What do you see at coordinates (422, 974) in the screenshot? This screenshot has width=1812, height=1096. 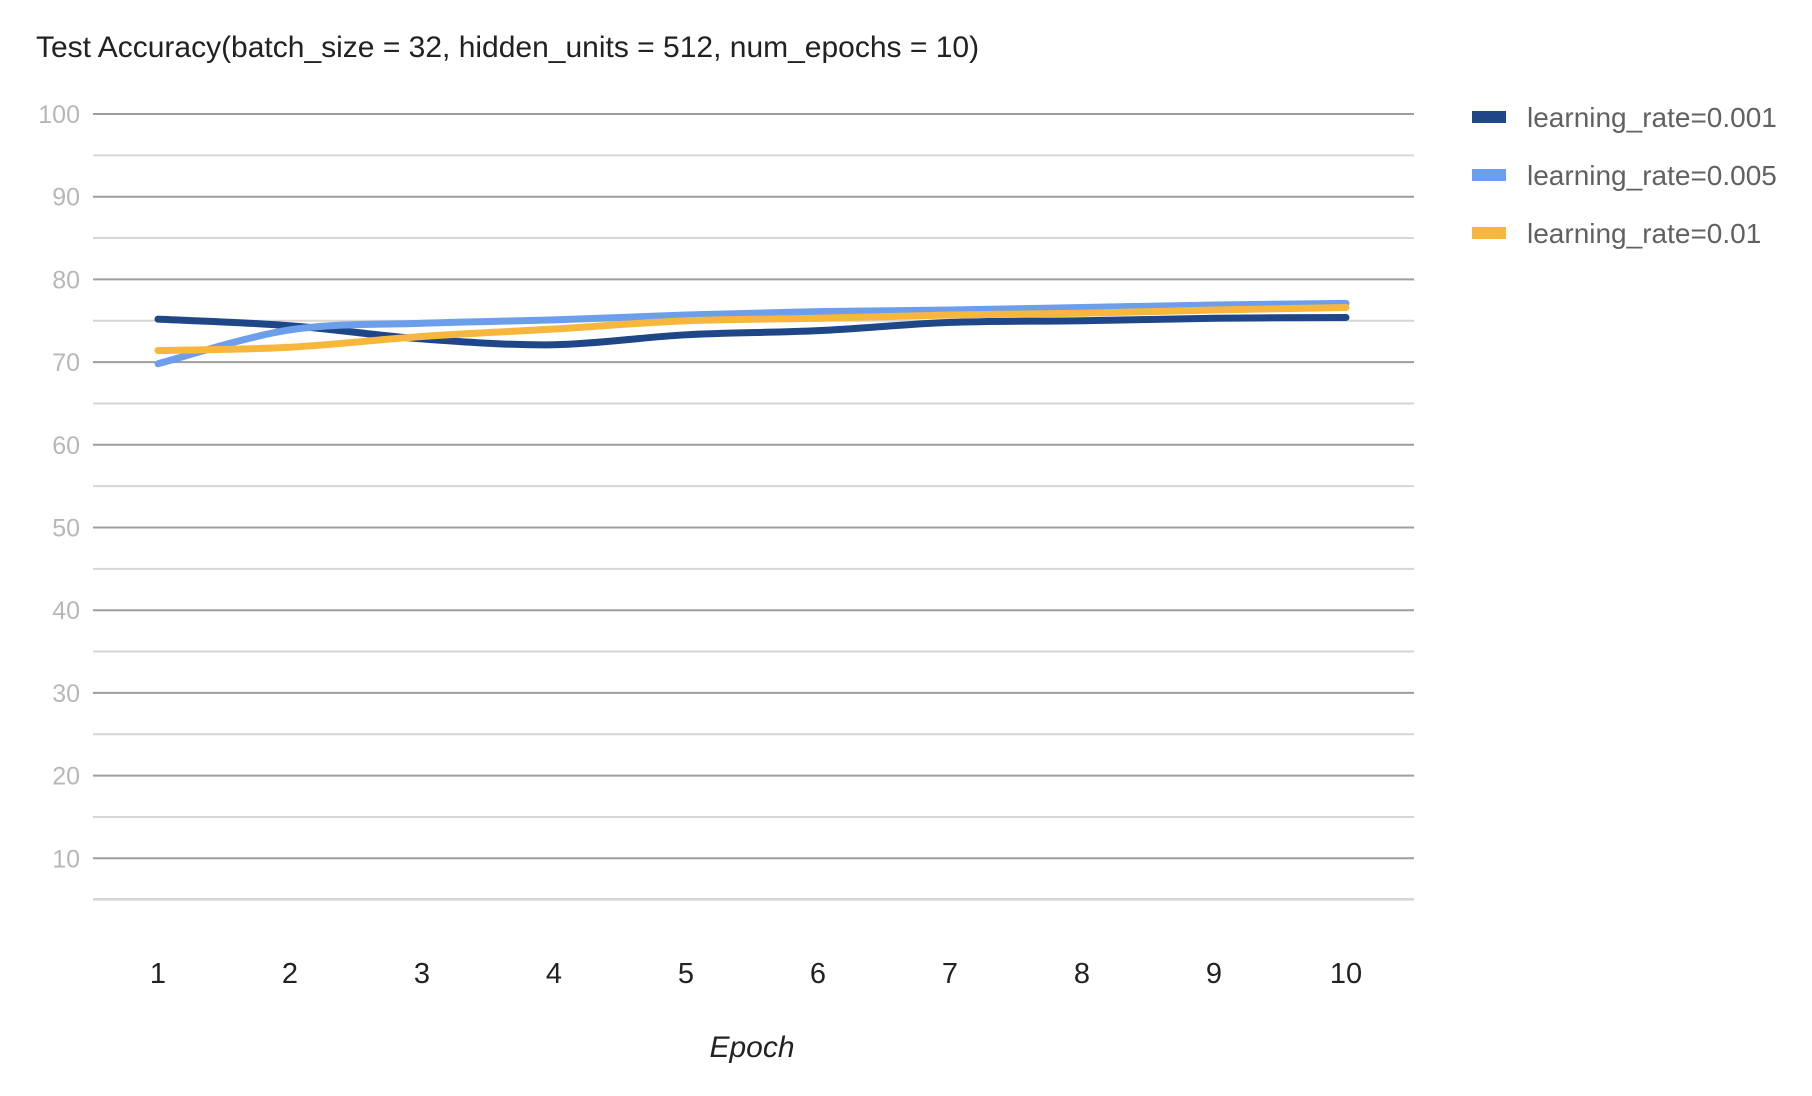 I see `x-tick-label: 3` at bounding box center [422, 974].